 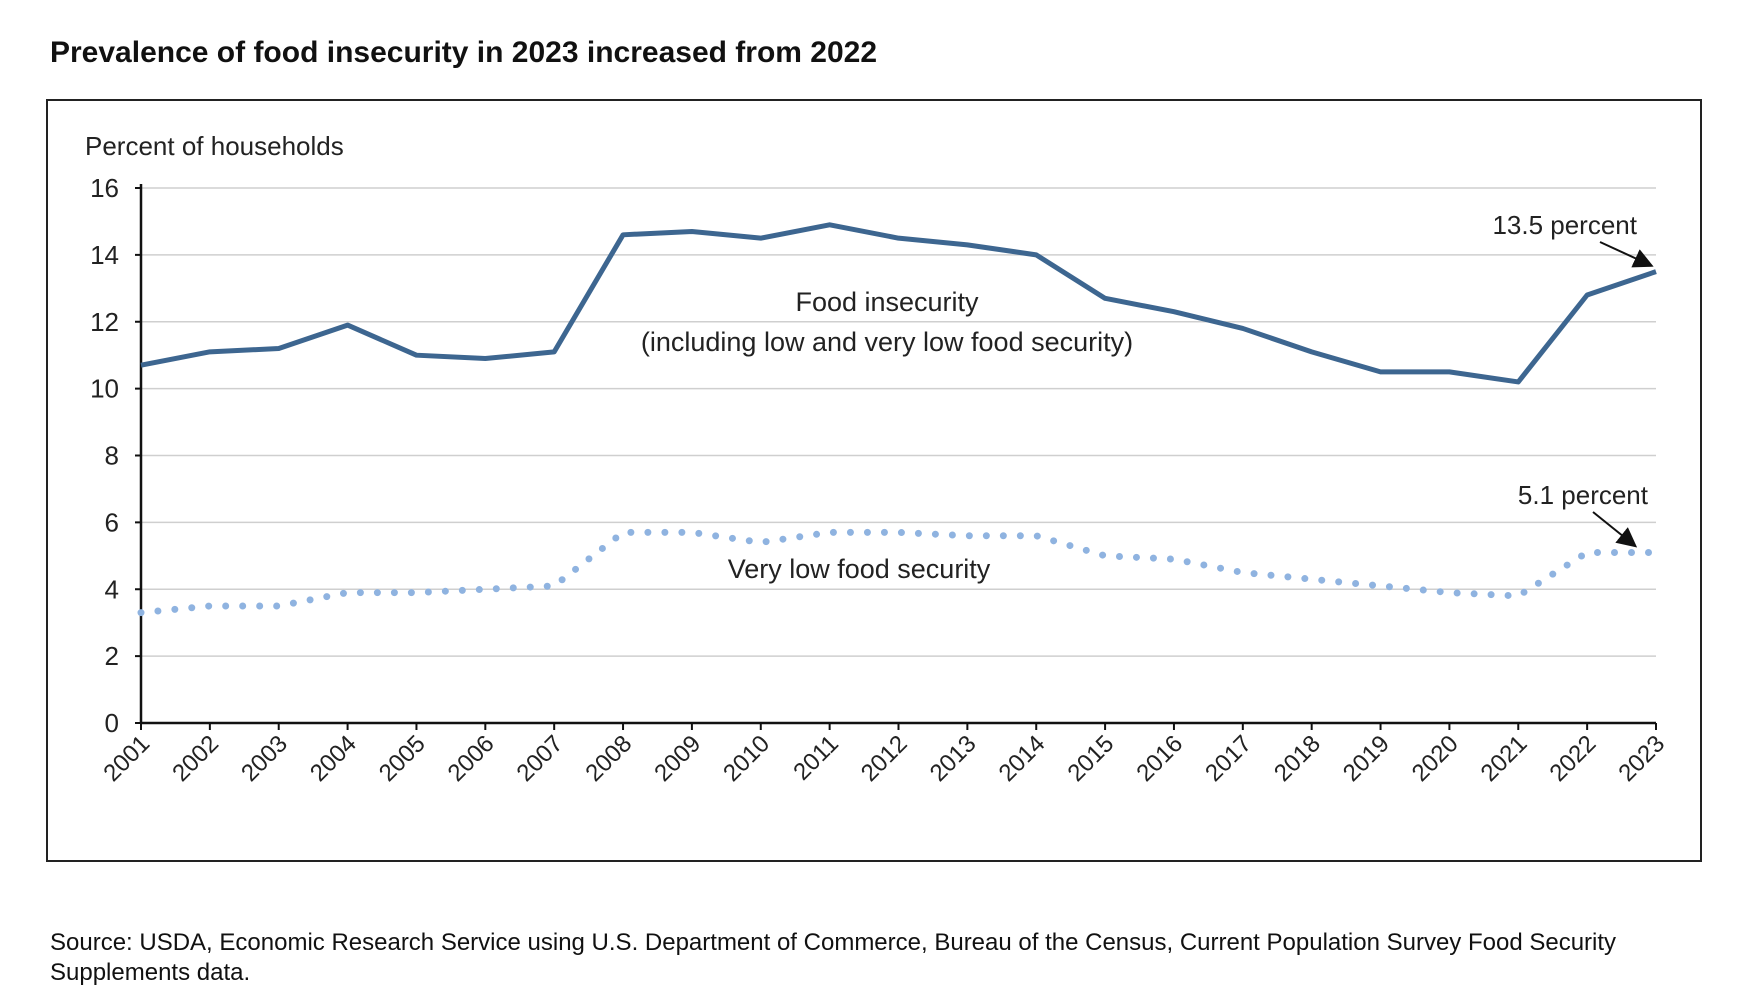 I want to click on y-tick-label: 4, so click(x=112, y=589).